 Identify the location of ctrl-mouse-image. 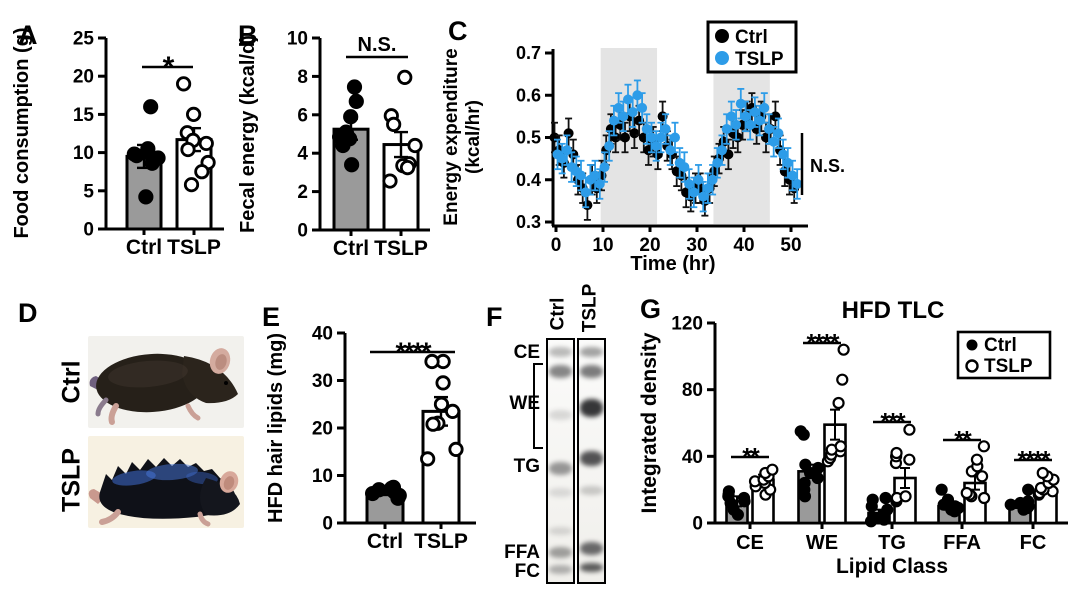
(166, 382).